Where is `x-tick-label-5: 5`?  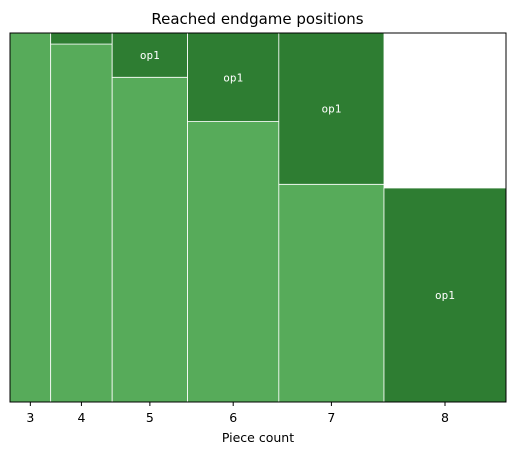
x-tick-label-5: 5 is located at coordinates (150, 417).